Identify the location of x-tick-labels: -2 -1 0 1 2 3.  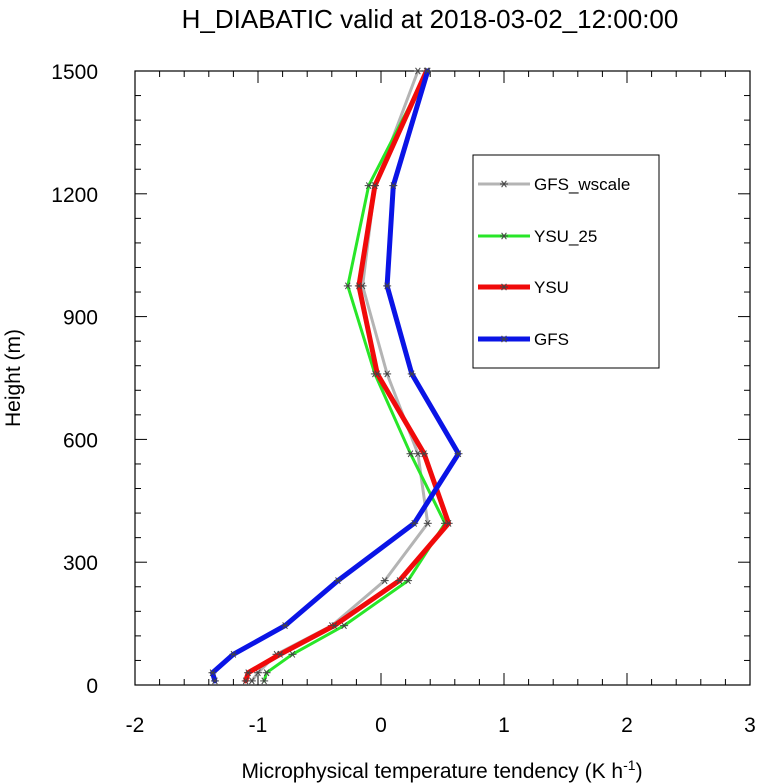
(441, 725).